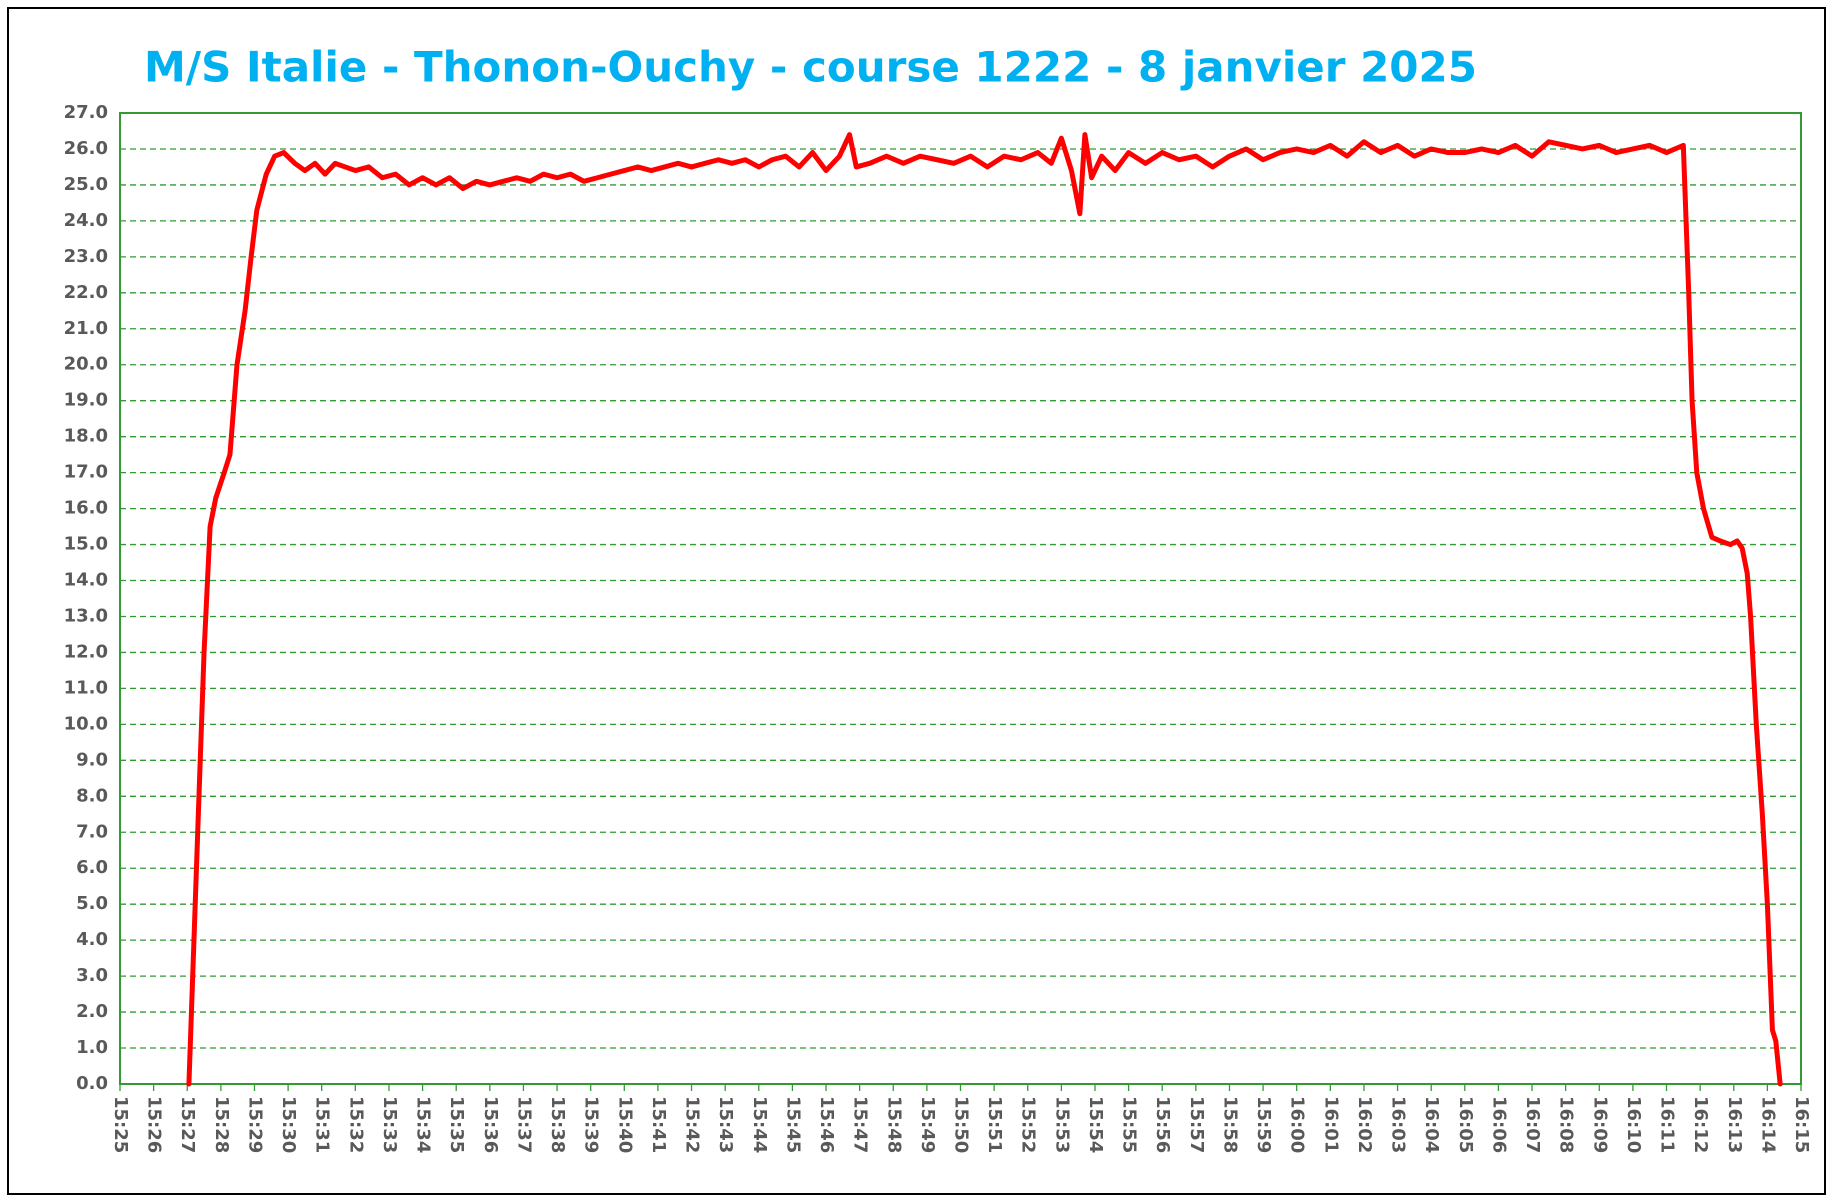 The width and height of the screenshot is (1833, 1200). Describe the element at coordinates (1196, 1124) in the screenshot. I see `x-tick-label: 15:57` at that location.